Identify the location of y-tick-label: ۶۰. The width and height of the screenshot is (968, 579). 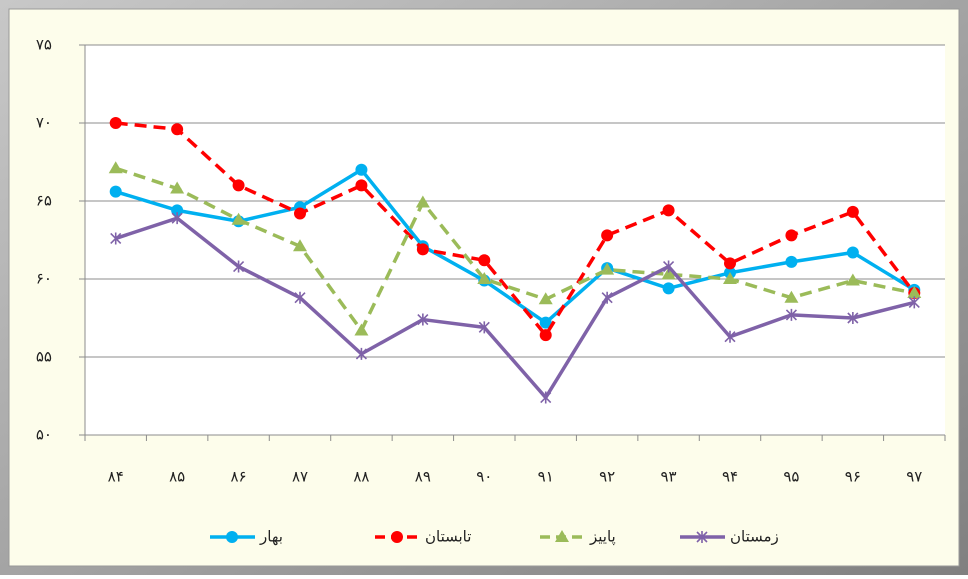
(44, 279).